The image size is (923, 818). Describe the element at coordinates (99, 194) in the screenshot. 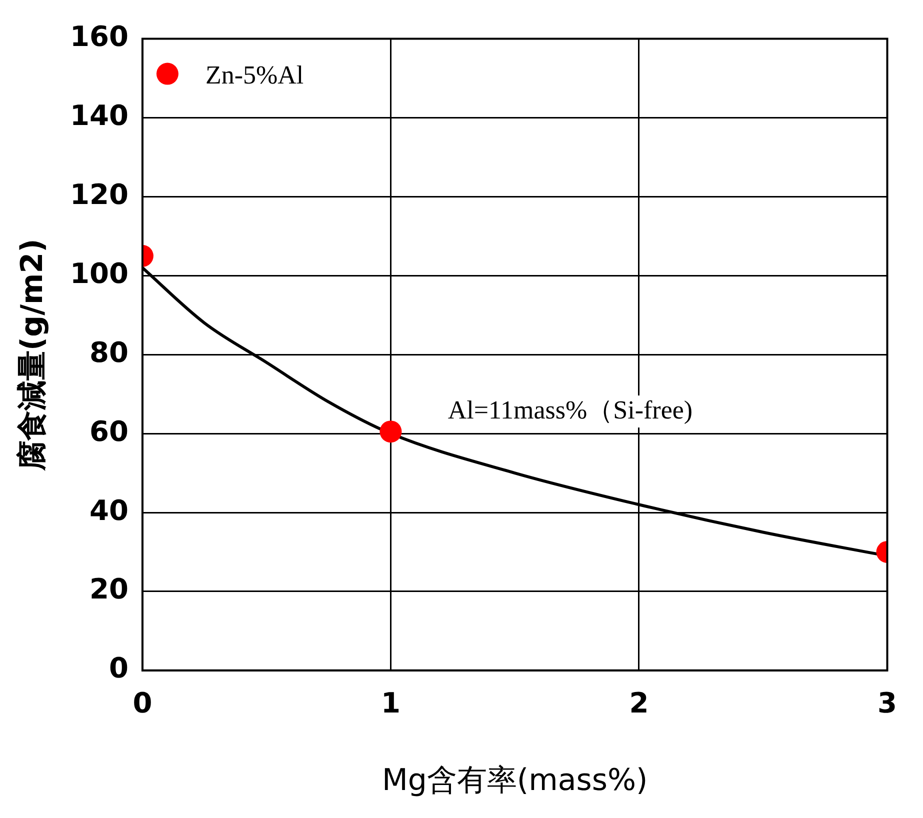

I see `y-tick-label: 120` at that location.